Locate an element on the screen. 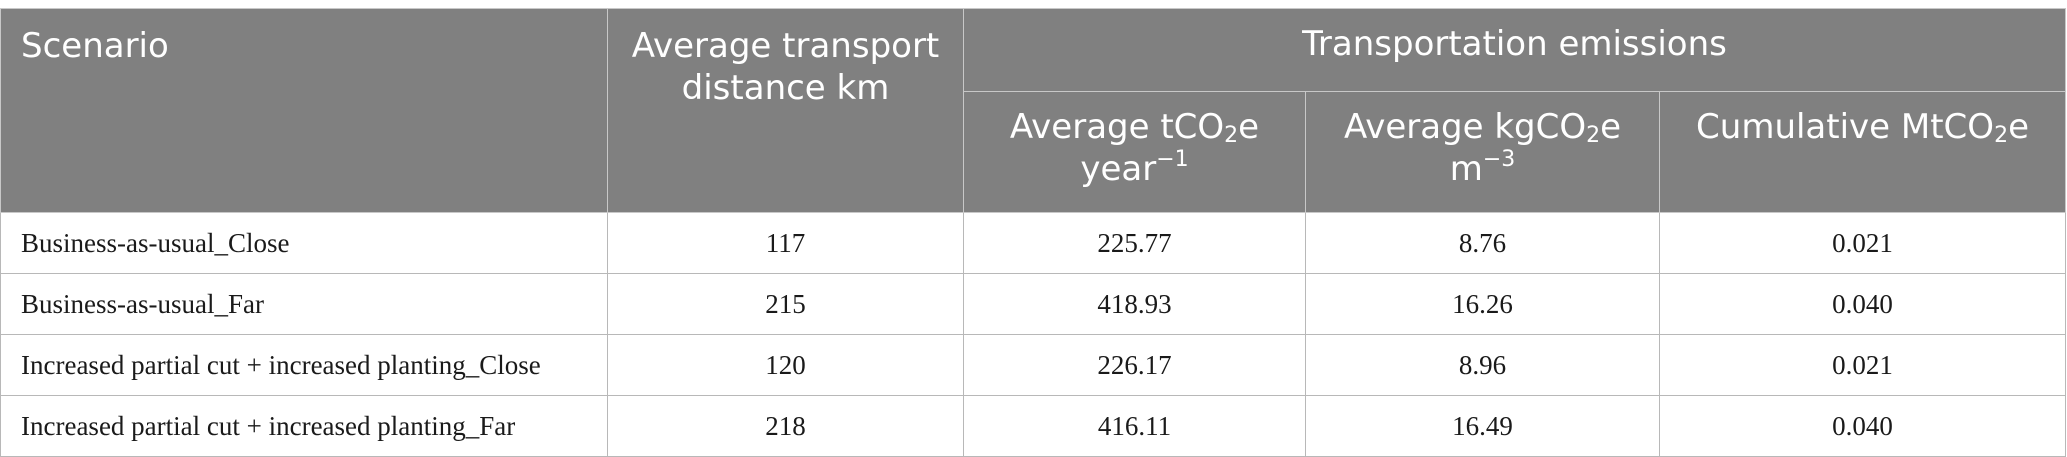 Image resolution: width=2067 pixels, height=457 pixels. kg-per-m3-cell: 16.26 is located at coordinates (1482, 304).